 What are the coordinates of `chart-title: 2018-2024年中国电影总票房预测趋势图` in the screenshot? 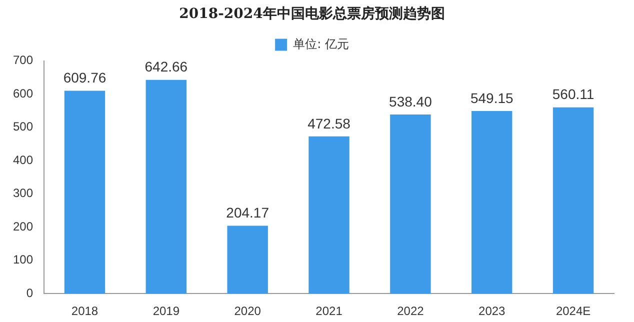 It's located at (312, 13).